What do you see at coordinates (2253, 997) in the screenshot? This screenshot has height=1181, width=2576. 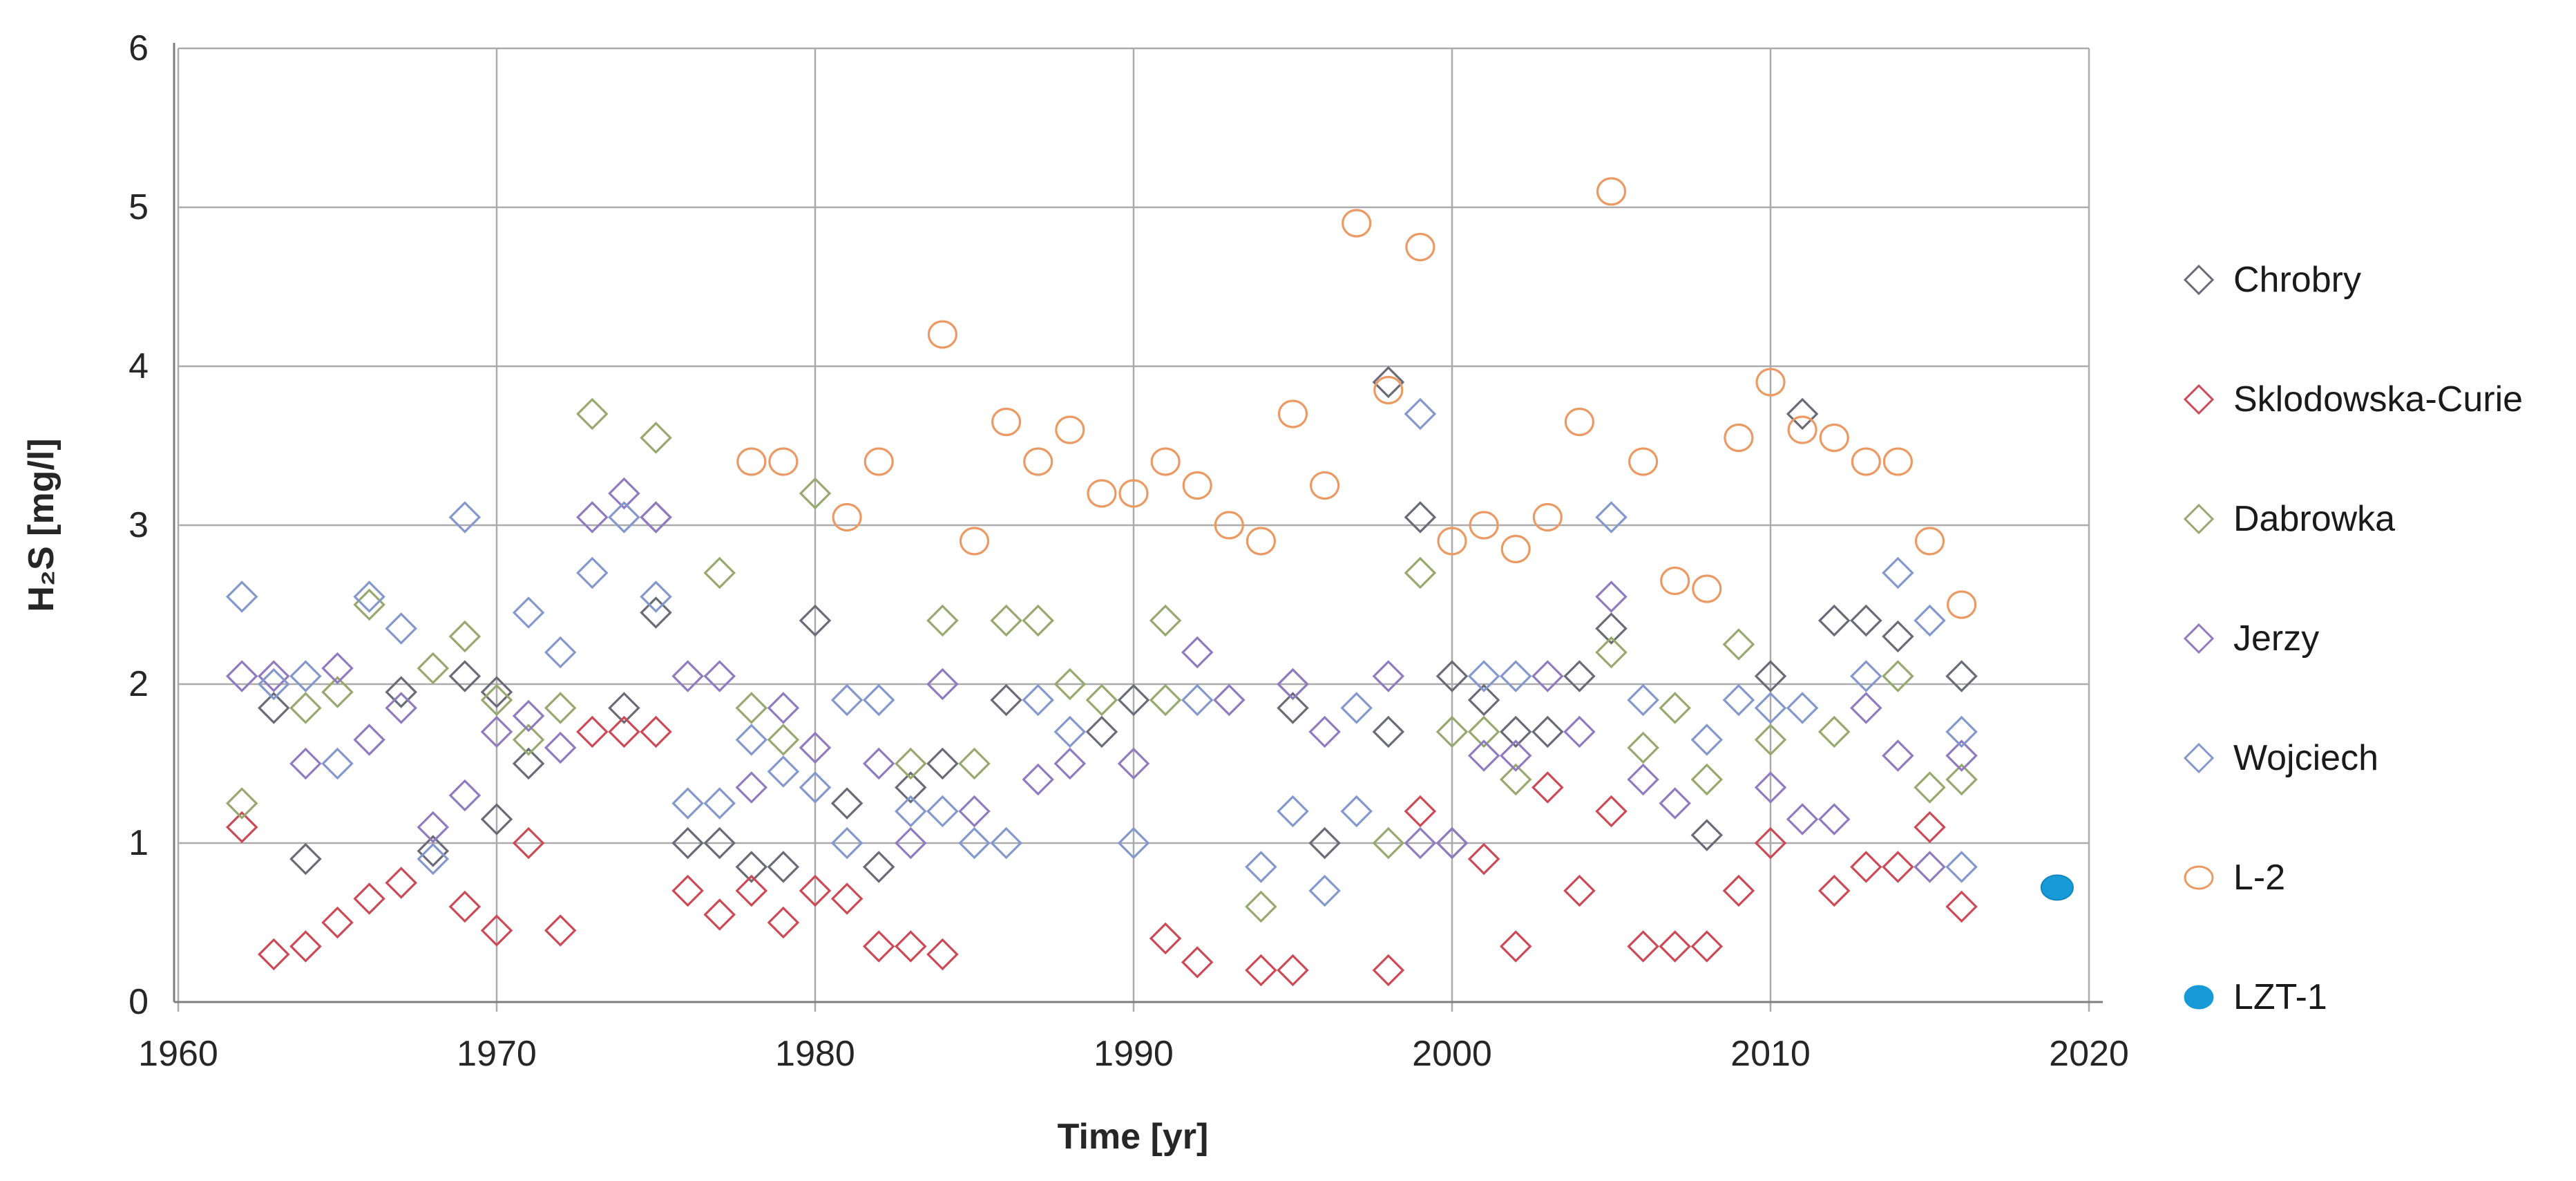 I see `legend-item-lzt-1: LZT-1` at bounding box center [2253, 997].